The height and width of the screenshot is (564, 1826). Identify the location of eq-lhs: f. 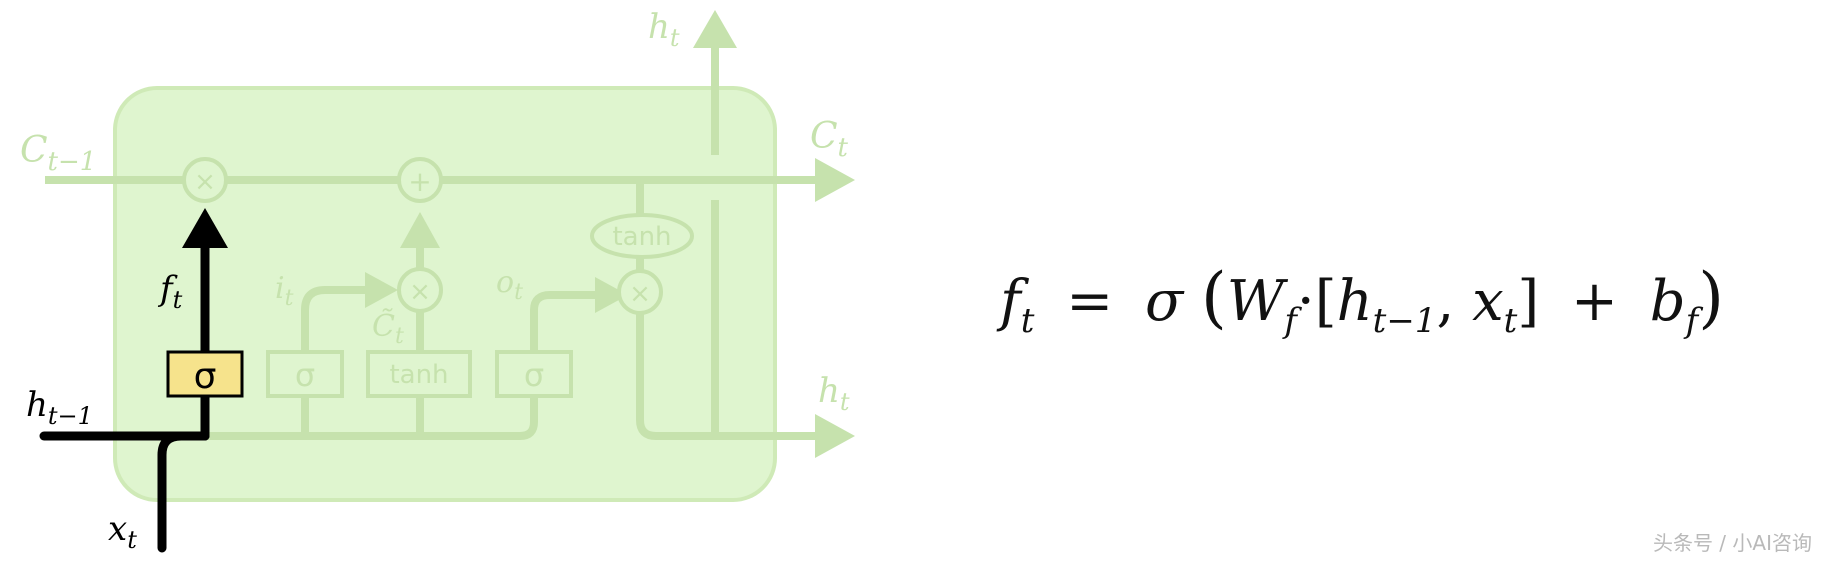
(1010, 301).